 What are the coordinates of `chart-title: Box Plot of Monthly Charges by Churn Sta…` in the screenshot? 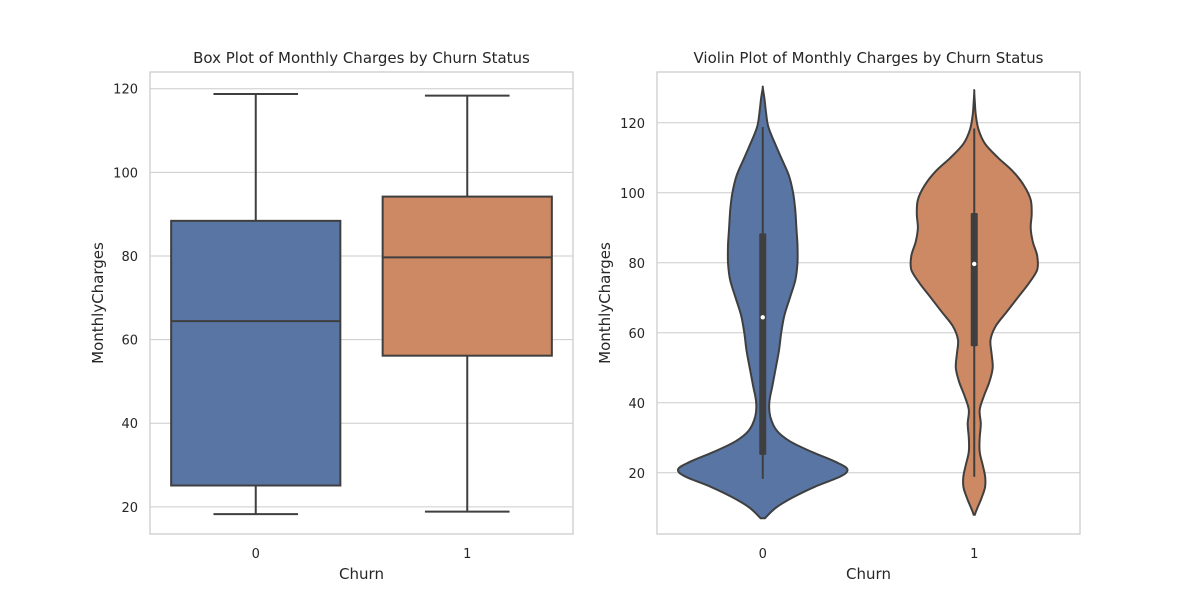 It's located at (361, 58).